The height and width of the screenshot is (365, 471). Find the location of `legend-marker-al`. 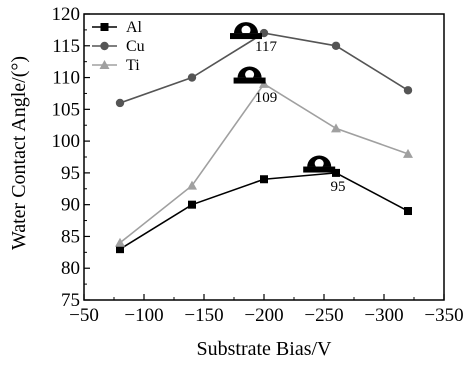

legend-marker-al is located at coordinates (104, 27).